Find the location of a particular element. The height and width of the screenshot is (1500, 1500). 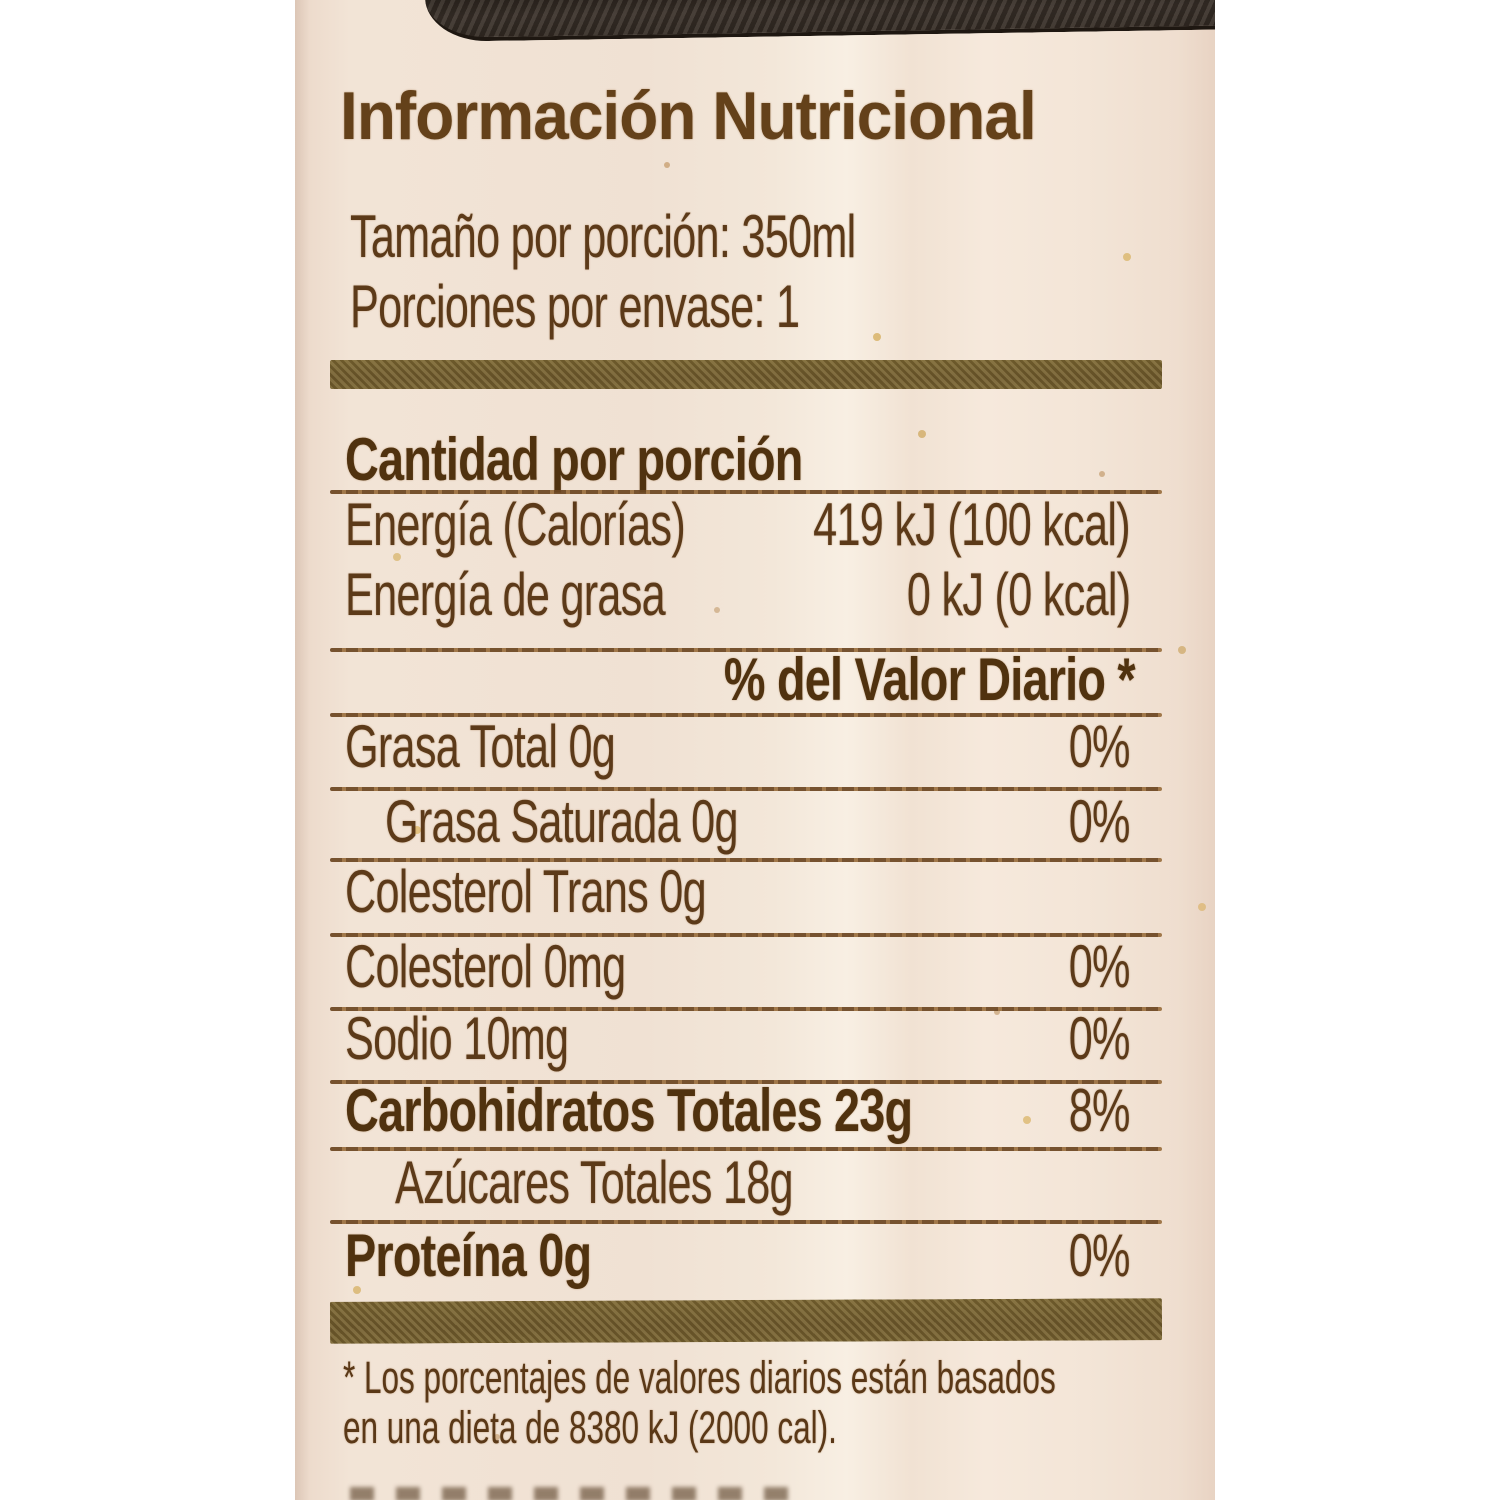

footnote-line-2: en una dieta de 8380 kJ (2000 cal). is located at coordinates (590, 1427).